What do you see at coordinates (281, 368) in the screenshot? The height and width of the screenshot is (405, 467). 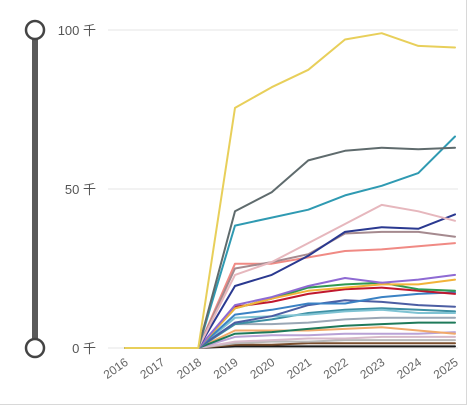 I see `x-axis-ticks: 2016 2017 2018 2019 2020 2021 2022 2023 2024 2025` at bounding box center [281, 368].